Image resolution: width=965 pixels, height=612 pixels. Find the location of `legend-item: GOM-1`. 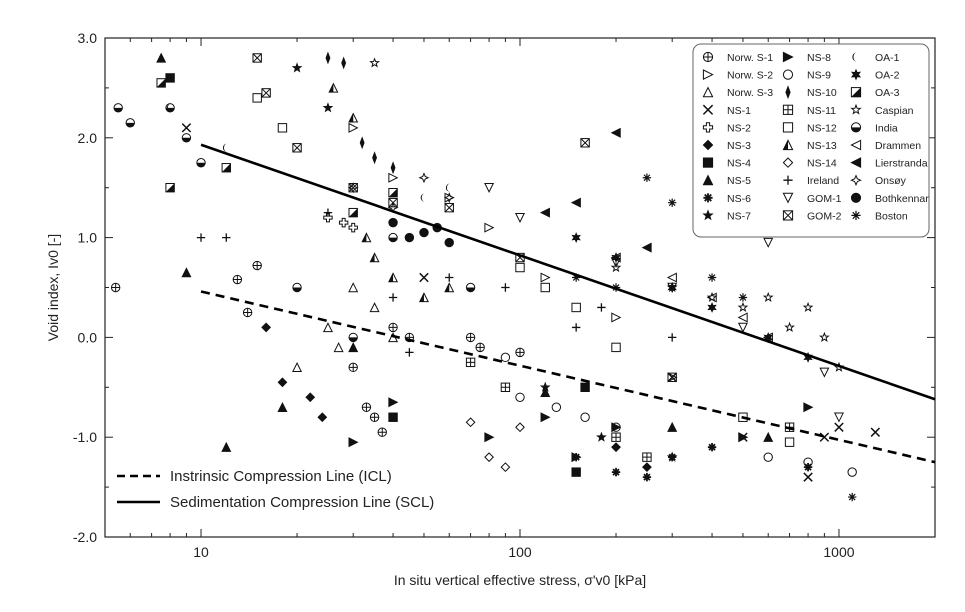

legend-item: GOM-1 is located at coordinates (812, 198).